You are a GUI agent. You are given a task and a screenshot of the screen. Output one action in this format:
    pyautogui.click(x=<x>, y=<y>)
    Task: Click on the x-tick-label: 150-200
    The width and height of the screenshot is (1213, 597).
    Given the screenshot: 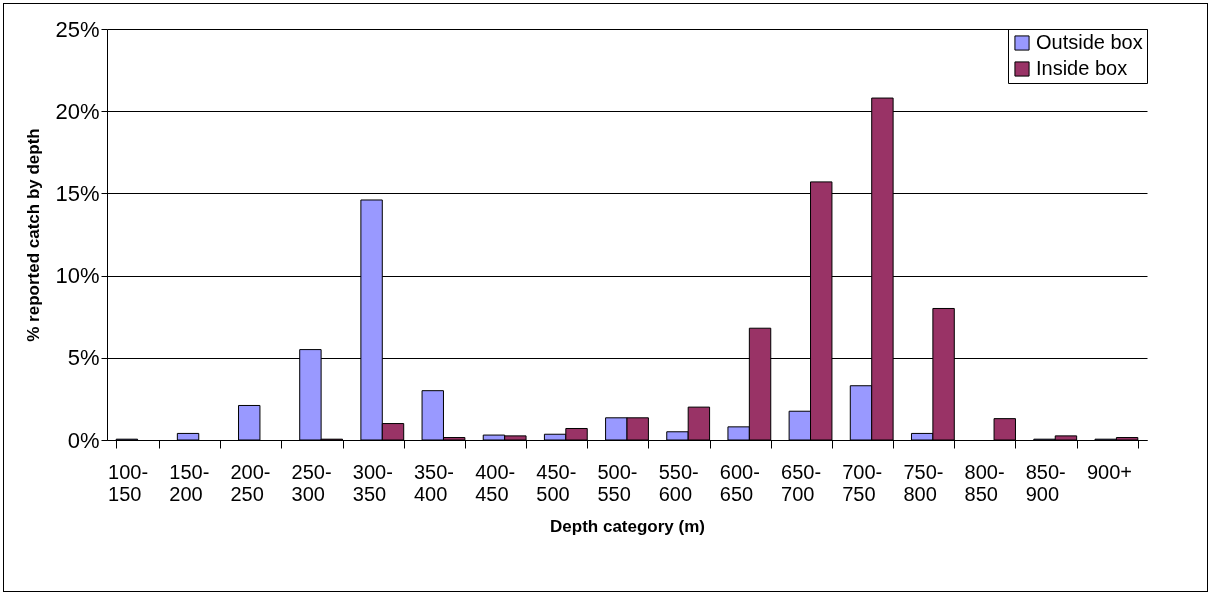 What is the action you would take?
    pyautogui.click(x=189, y=482)
    